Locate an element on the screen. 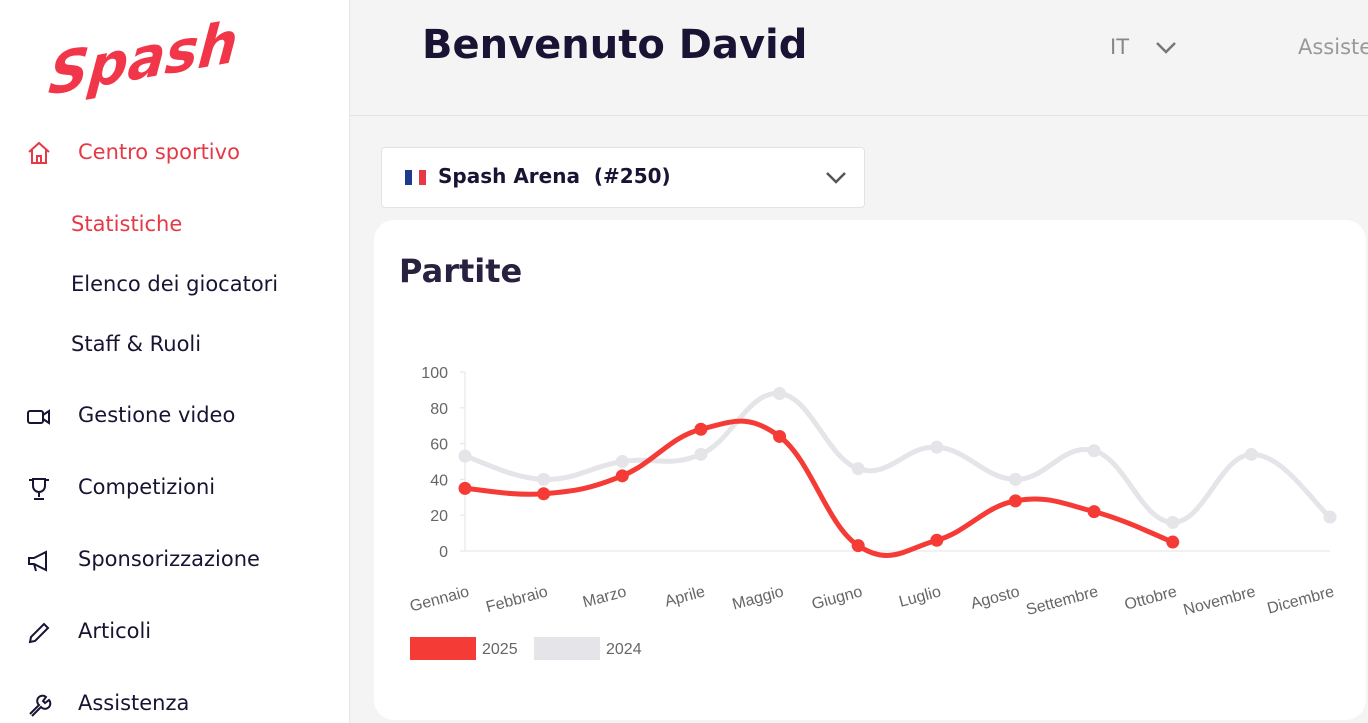  logo: Spash is located at coordinates (143, 54).